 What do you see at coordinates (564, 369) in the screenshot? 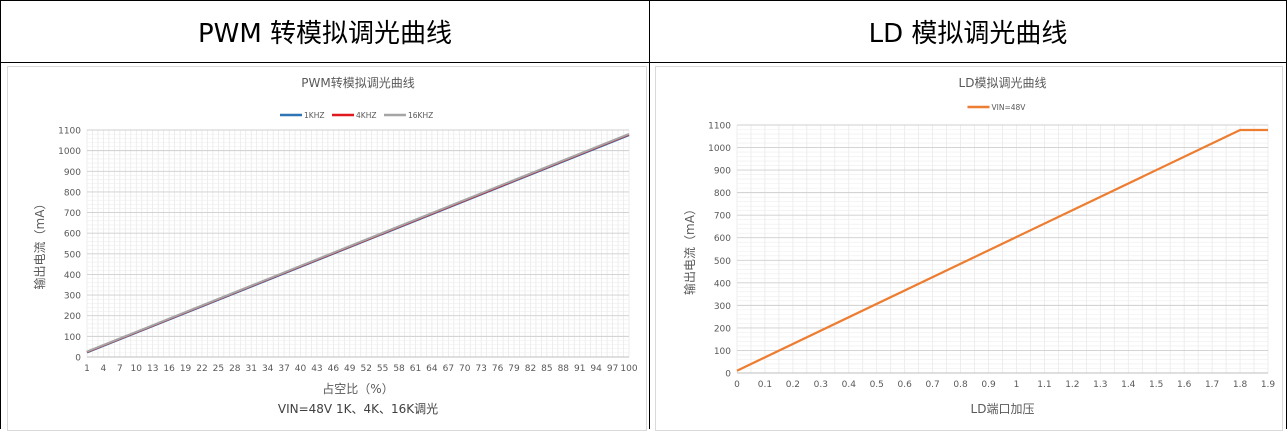
I see `x-tick-label: 88` at bounding box center [564, 369].